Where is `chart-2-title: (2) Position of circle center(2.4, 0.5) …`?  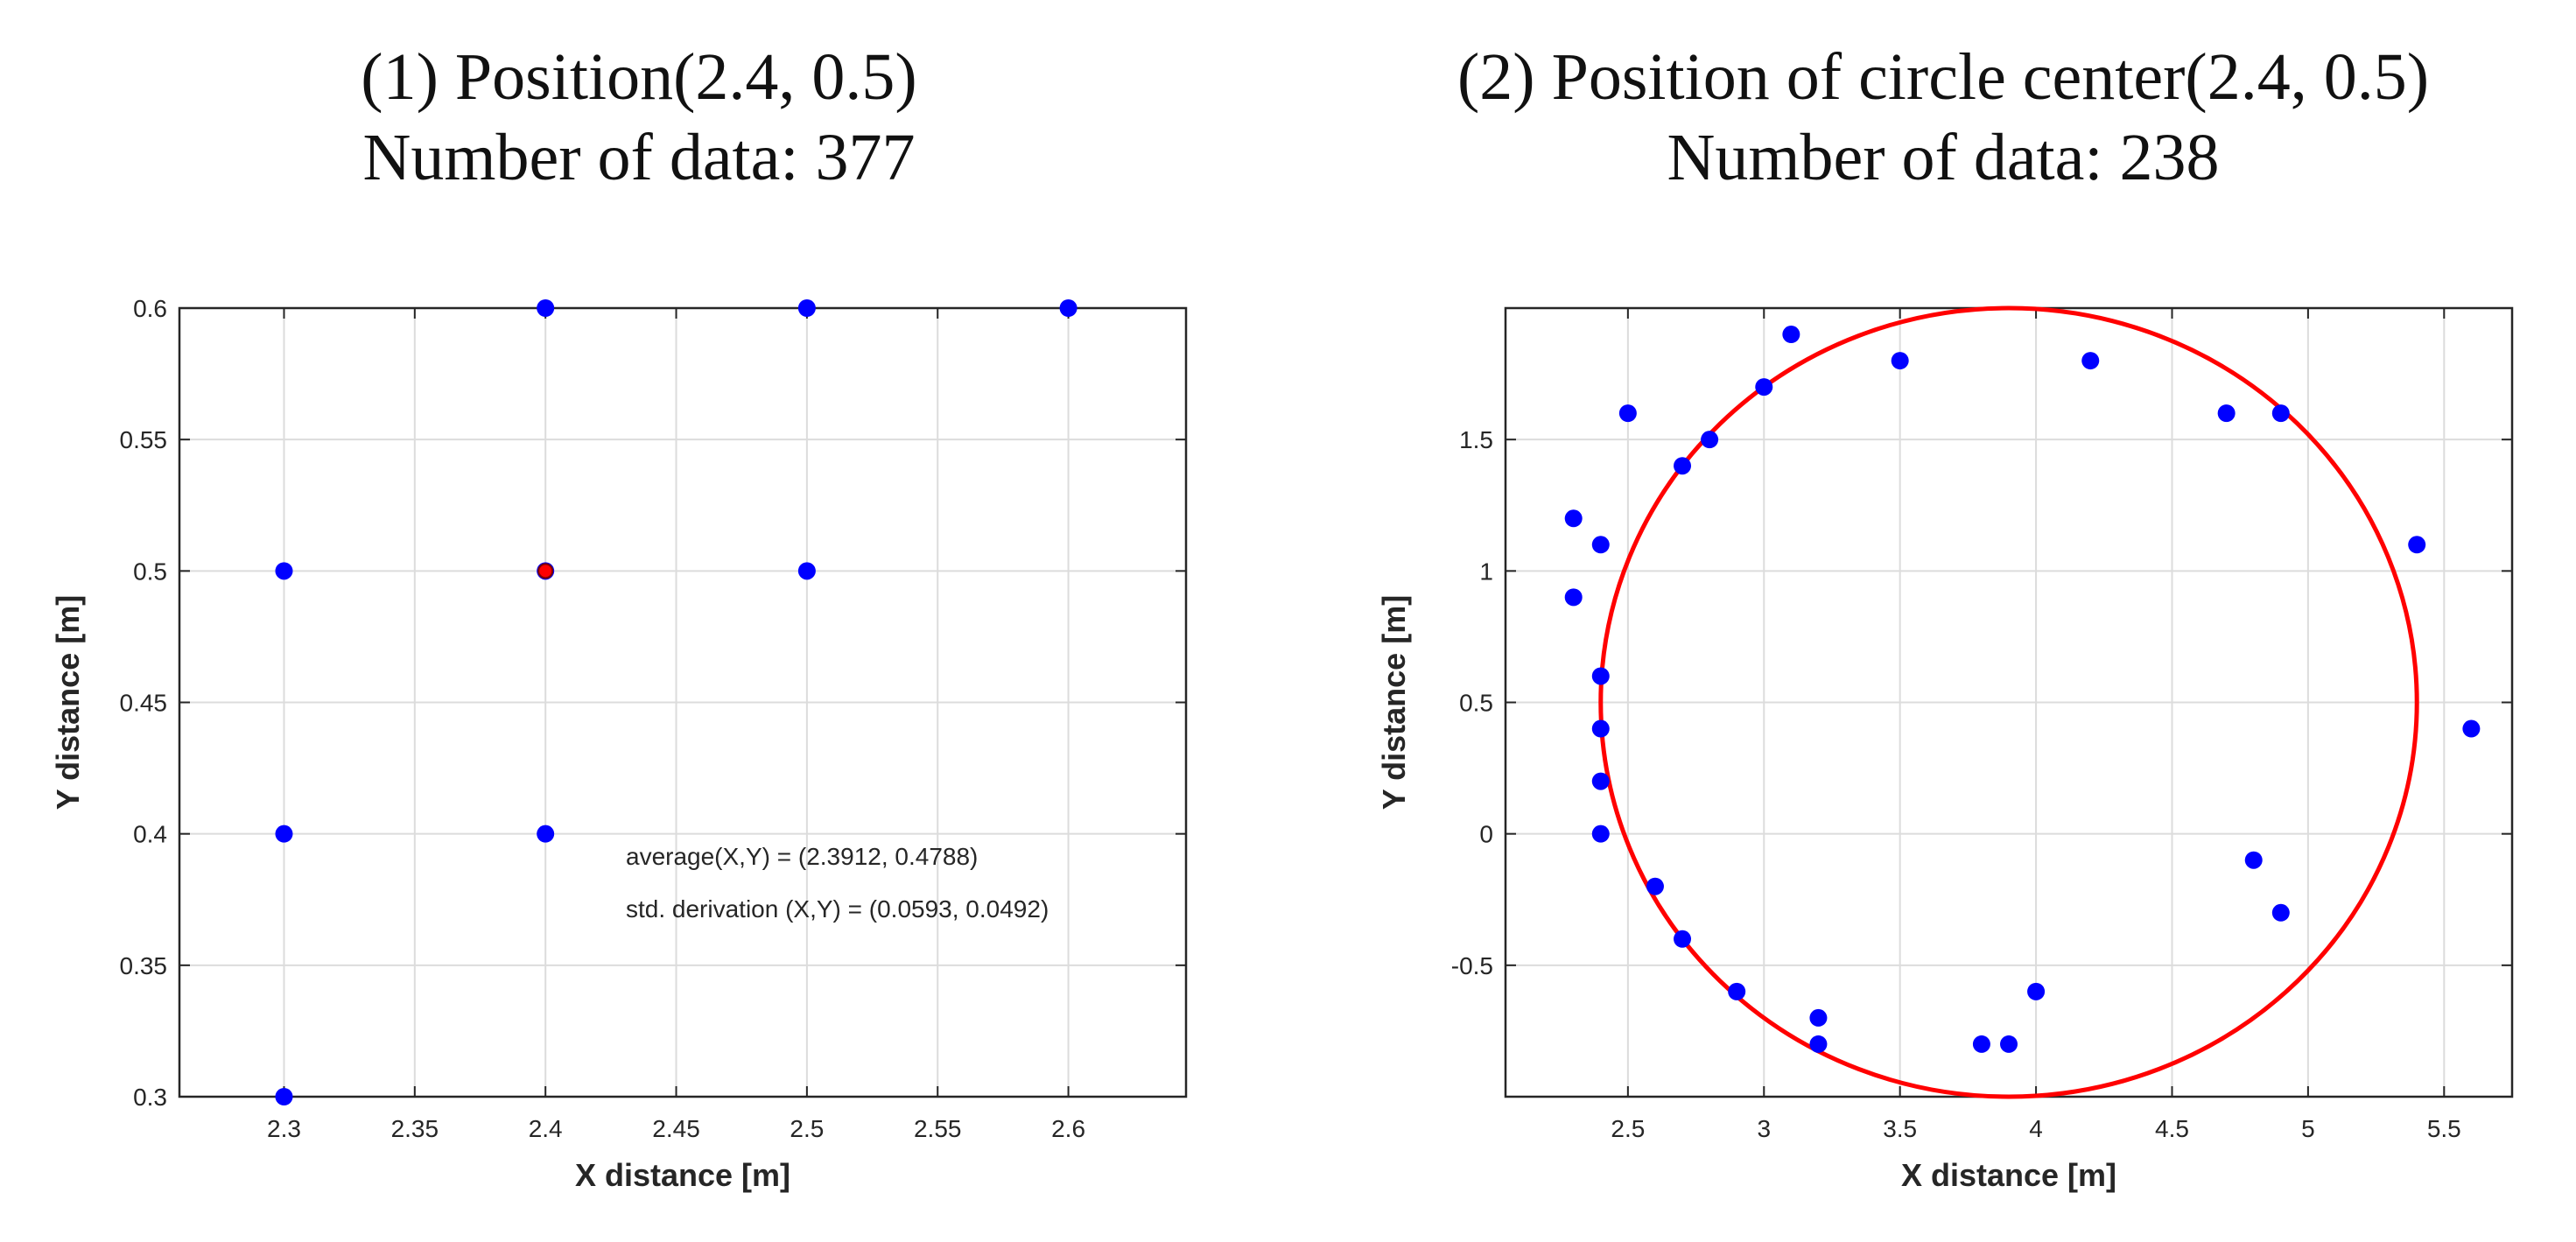 chart-2-title: (2) Position of circle center(2.4, 0.5) … is located at coordinates (1943, 118).